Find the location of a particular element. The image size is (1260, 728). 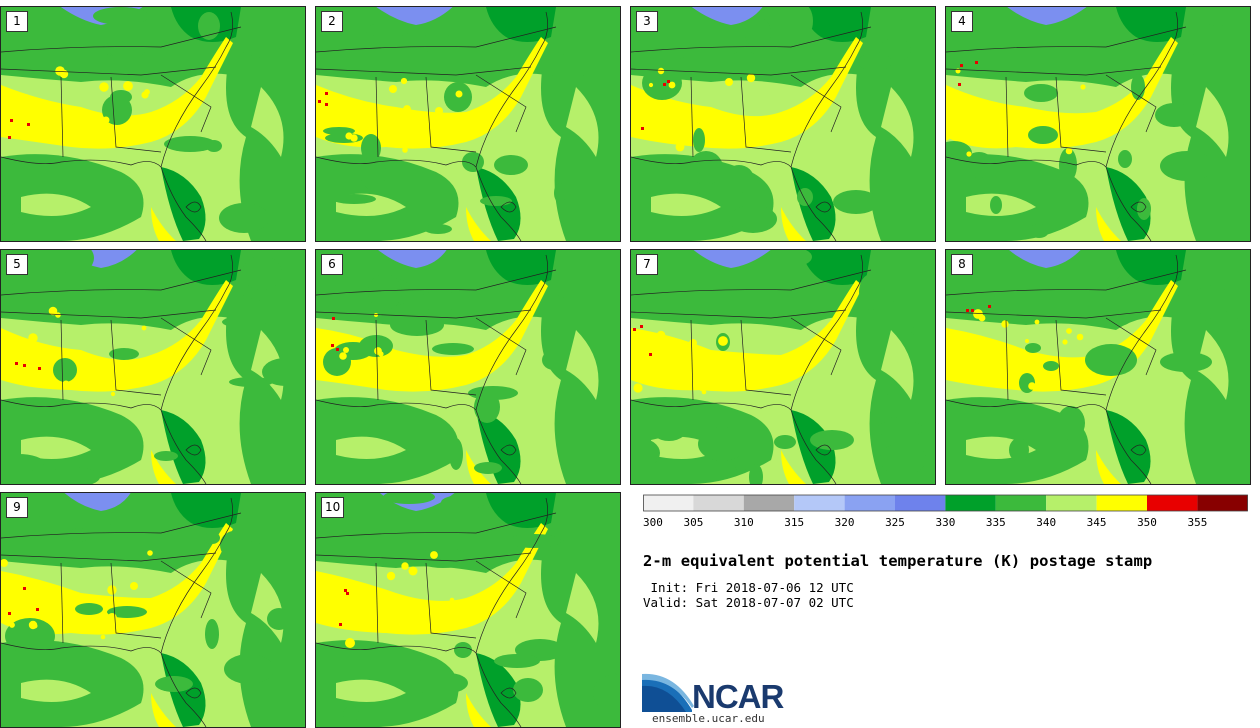

legend-tick-label: 330 is located at coordinates (945, 522).